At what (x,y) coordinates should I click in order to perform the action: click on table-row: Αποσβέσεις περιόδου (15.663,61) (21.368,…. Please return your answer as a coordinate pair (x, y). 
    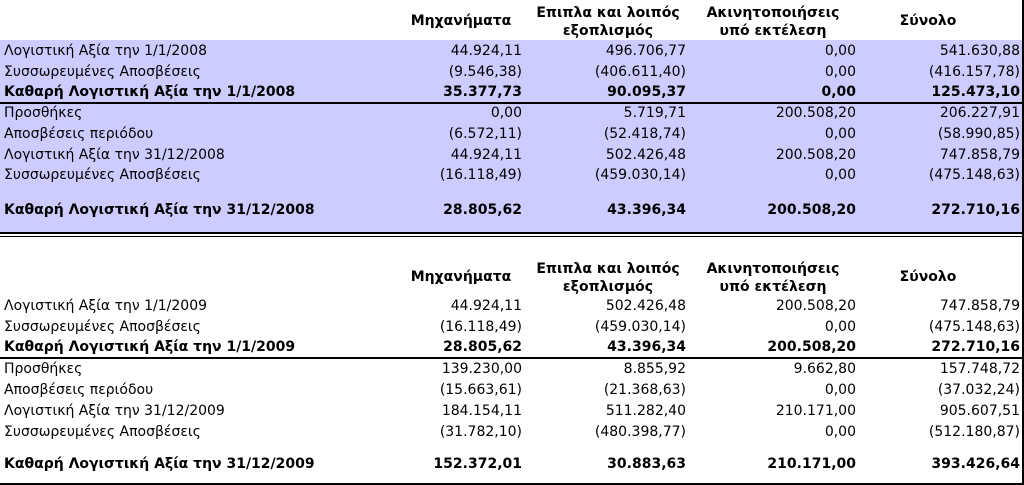
    Looking at the image, I should click on (512, 390).